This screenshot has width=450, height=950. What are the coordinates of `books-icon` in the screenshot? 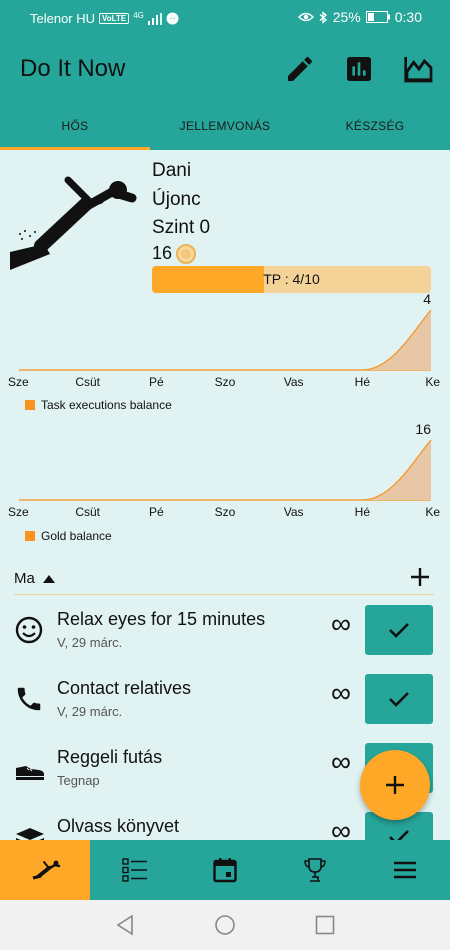 It's located at (30, 834).